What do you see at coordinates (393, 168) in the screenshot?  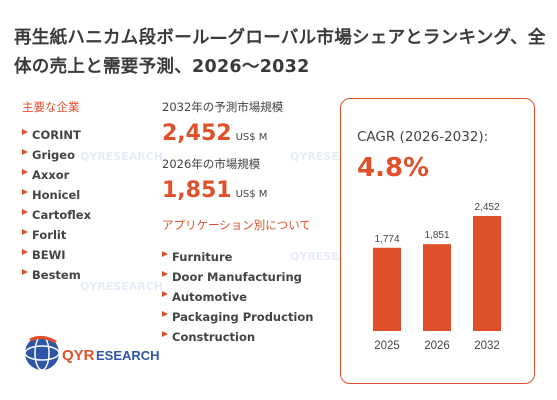 I see `cagr-value: 4.8%` at bounding box center [393, 168].